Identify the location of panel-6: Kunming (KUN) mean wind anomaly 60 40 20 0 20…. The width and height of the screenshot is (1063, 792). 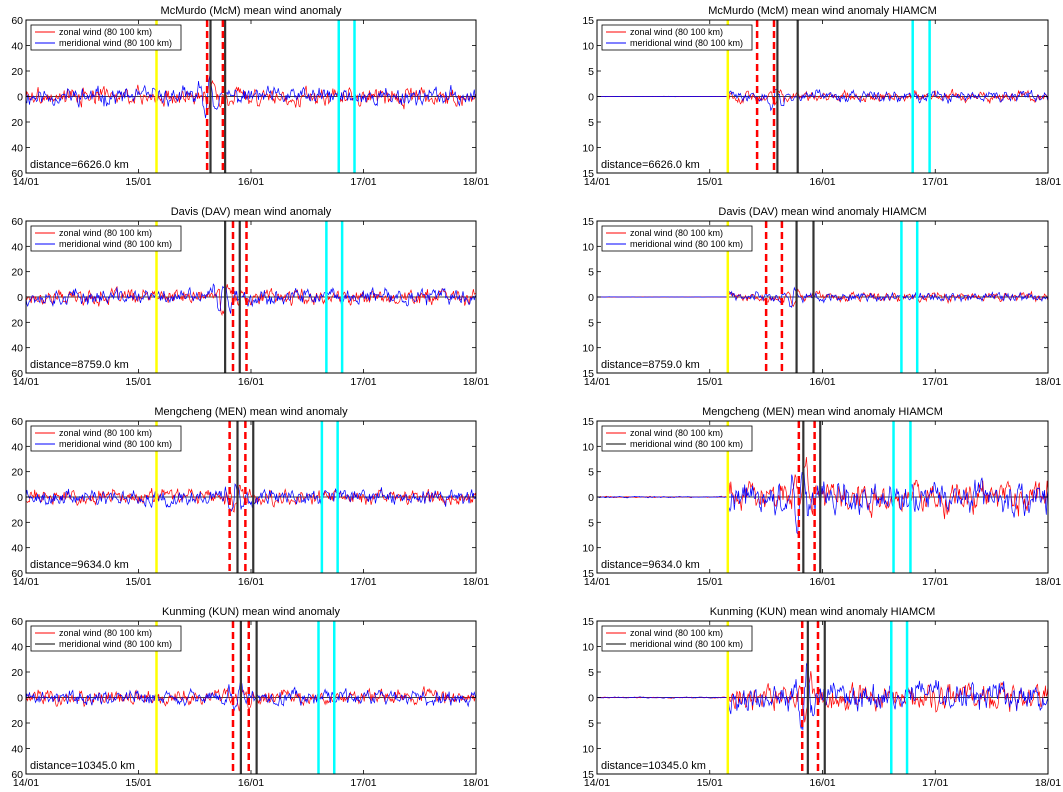
(250, 697).